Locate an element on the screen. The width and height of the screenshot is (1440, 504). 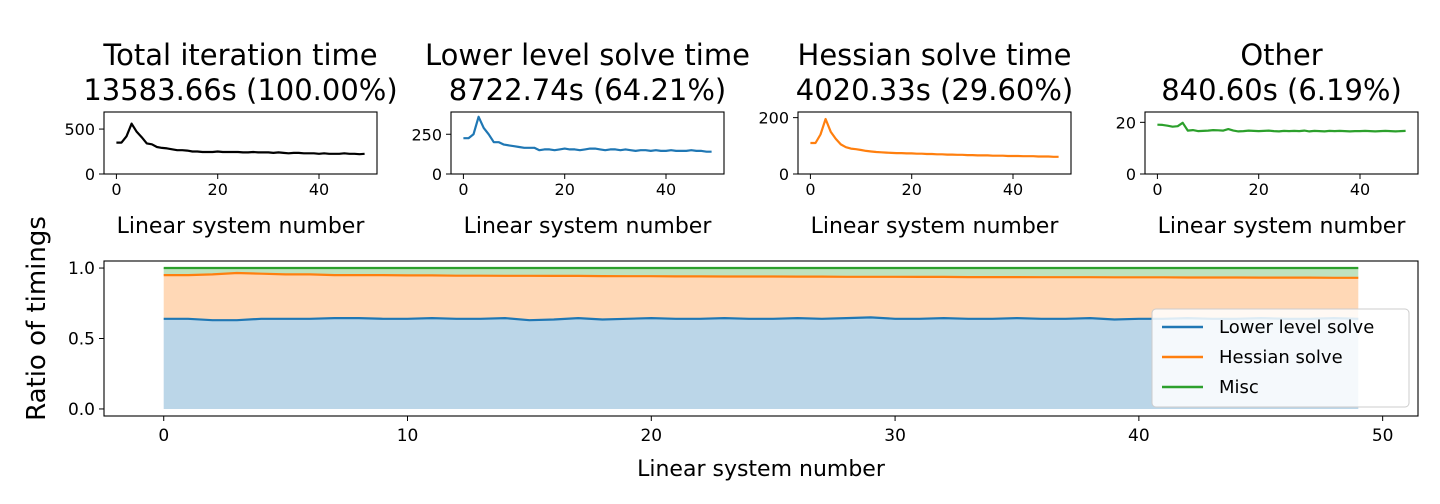
subplot-subtitle: 13583.66s (100.00%) is located at coordinates (240, 90).